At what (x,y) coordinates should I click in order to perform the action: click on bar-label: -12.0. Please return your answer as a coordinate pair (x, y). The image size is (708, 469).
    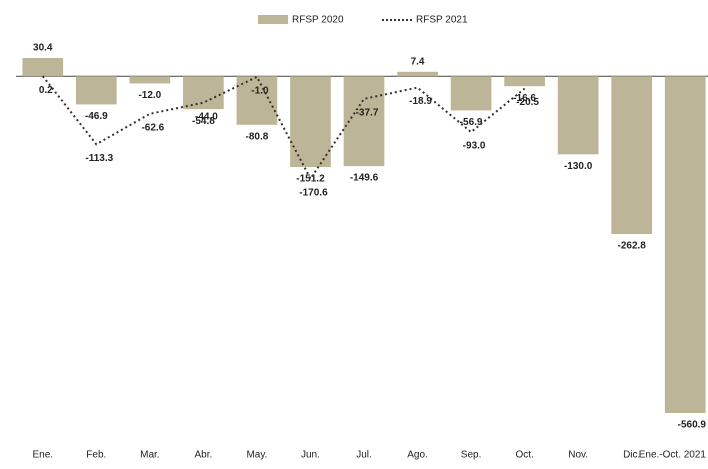
    Looking at the image, I should click on (149, 95).